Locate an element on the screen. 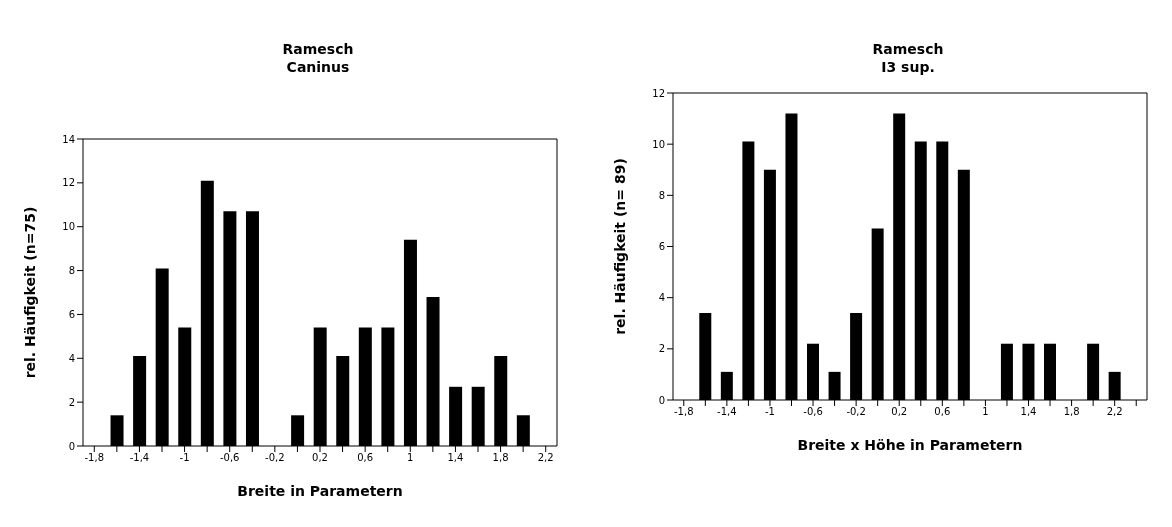  y-axis-title: rel. Häufigkeit (n= 89) is located at coordinates (619, 246).